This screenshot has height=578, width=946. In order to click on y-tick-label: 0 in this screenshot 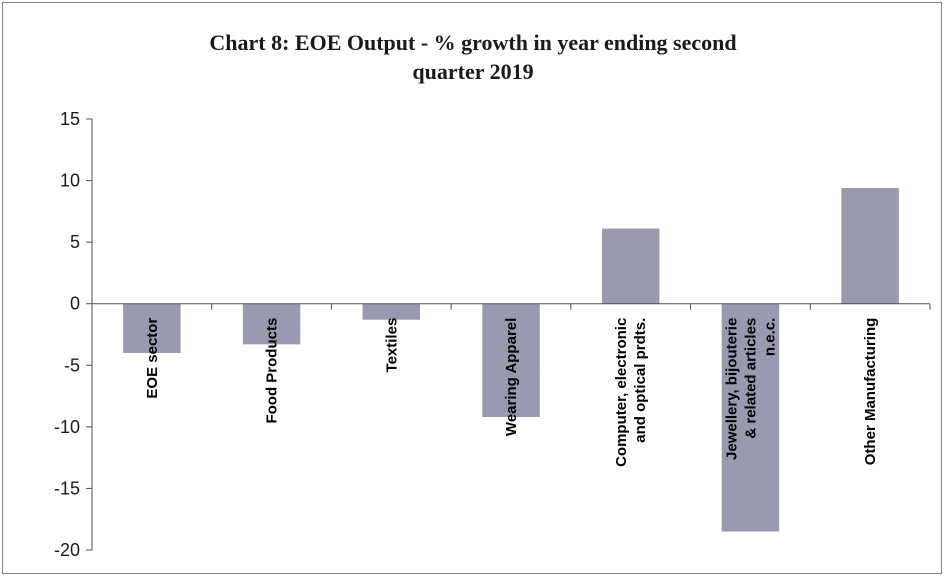, I will do `click(75, 304)`.